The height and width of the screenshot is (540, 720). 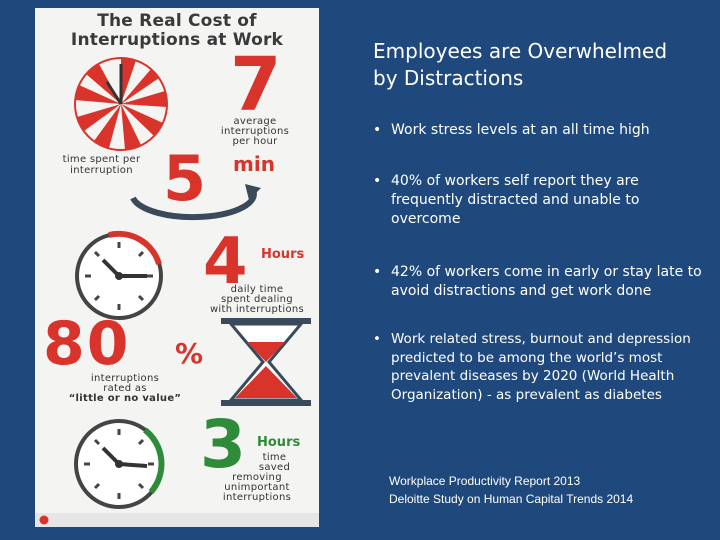 What do you see at coordinates (257, 487) in the screenshot?
I see `stat5-label-line4: unimportant` at bounding box center [257, 487].